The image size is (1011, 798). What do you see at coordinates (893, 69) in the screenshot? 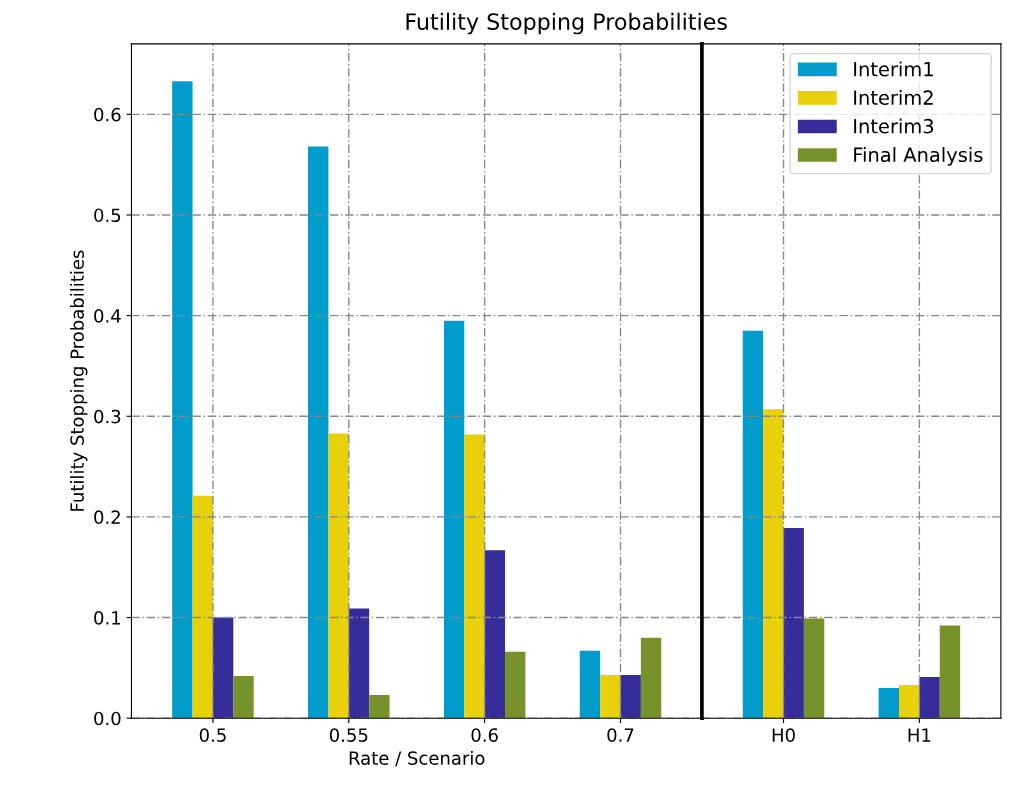
I see `legend-label: Interim1` at bounding box center [893, 69].